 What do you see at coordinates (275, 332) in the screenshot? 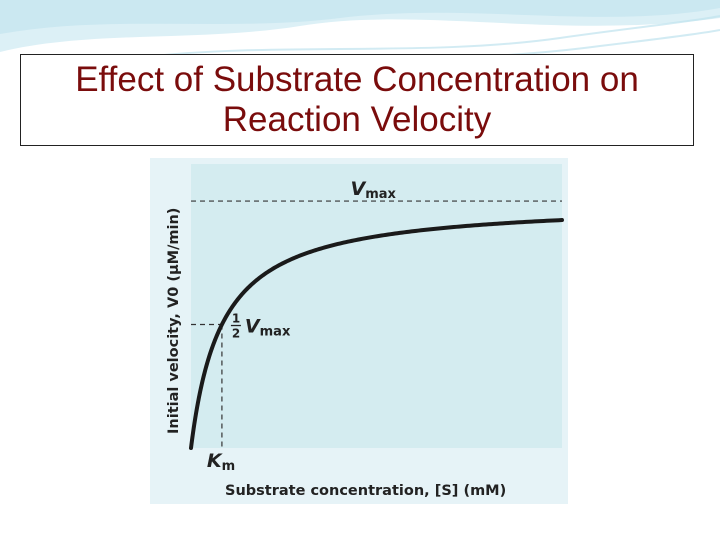
I see `half-vmax-sub: max` at bounding box center [275, 332].